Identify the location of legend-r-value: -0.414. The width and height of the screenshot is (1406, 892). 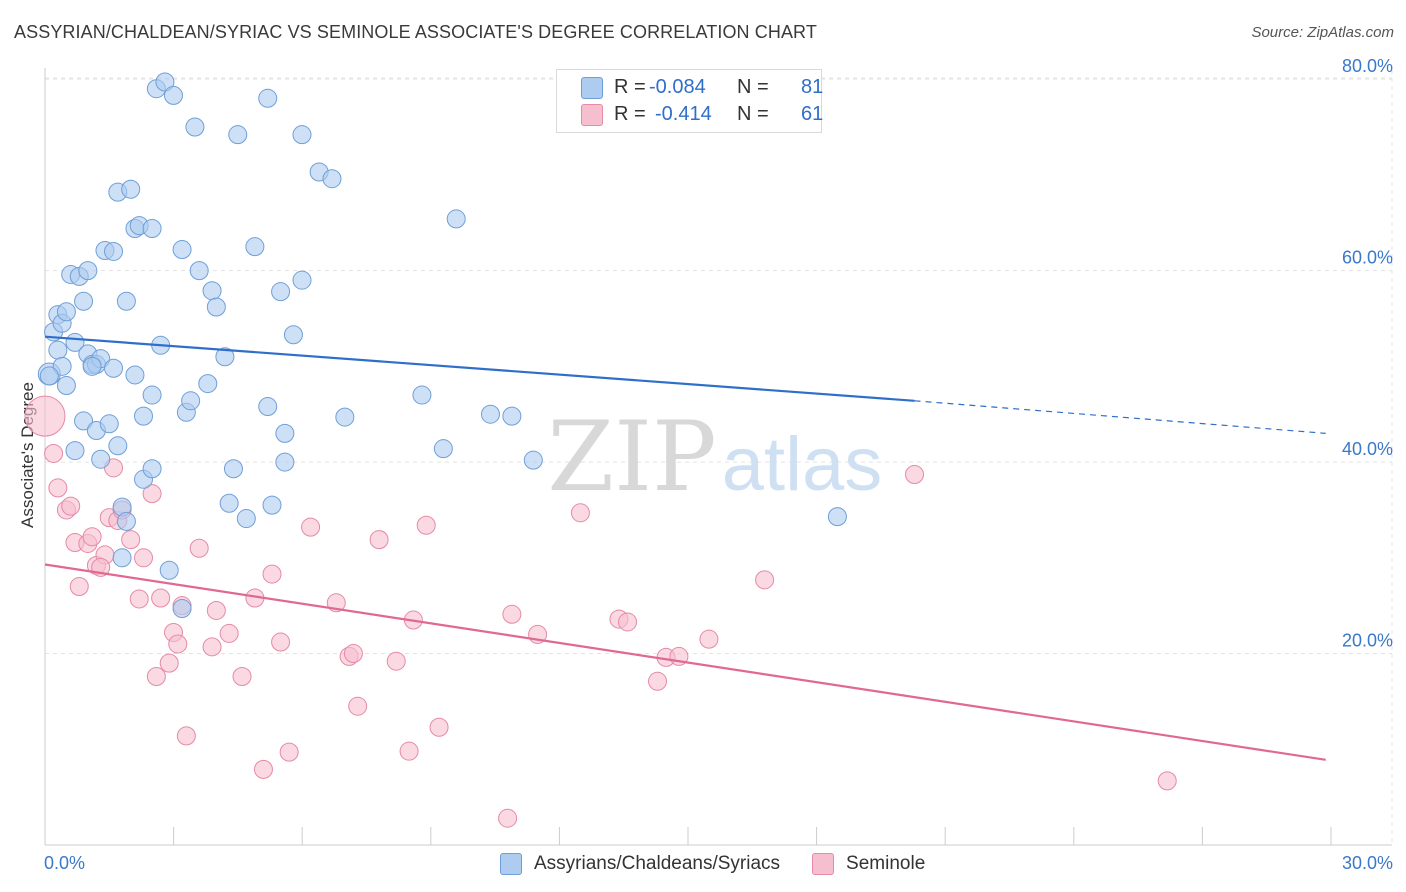
(683, 113).